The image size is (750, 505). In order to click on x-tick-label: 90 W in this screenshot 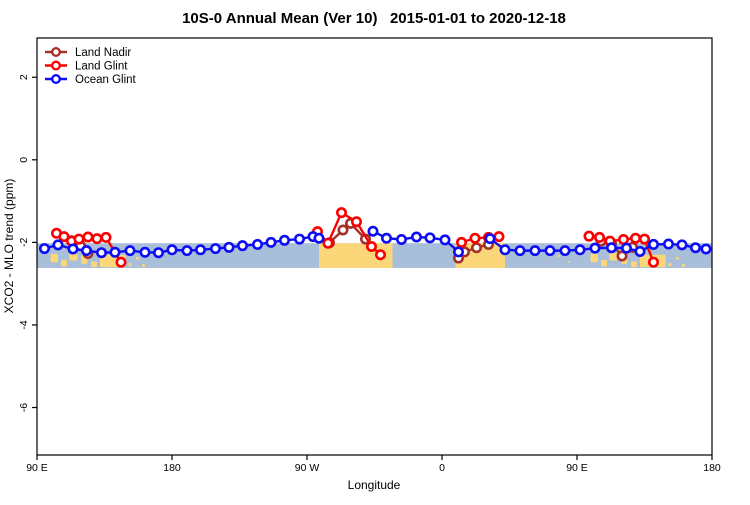, I will do `click(307, 468)`.